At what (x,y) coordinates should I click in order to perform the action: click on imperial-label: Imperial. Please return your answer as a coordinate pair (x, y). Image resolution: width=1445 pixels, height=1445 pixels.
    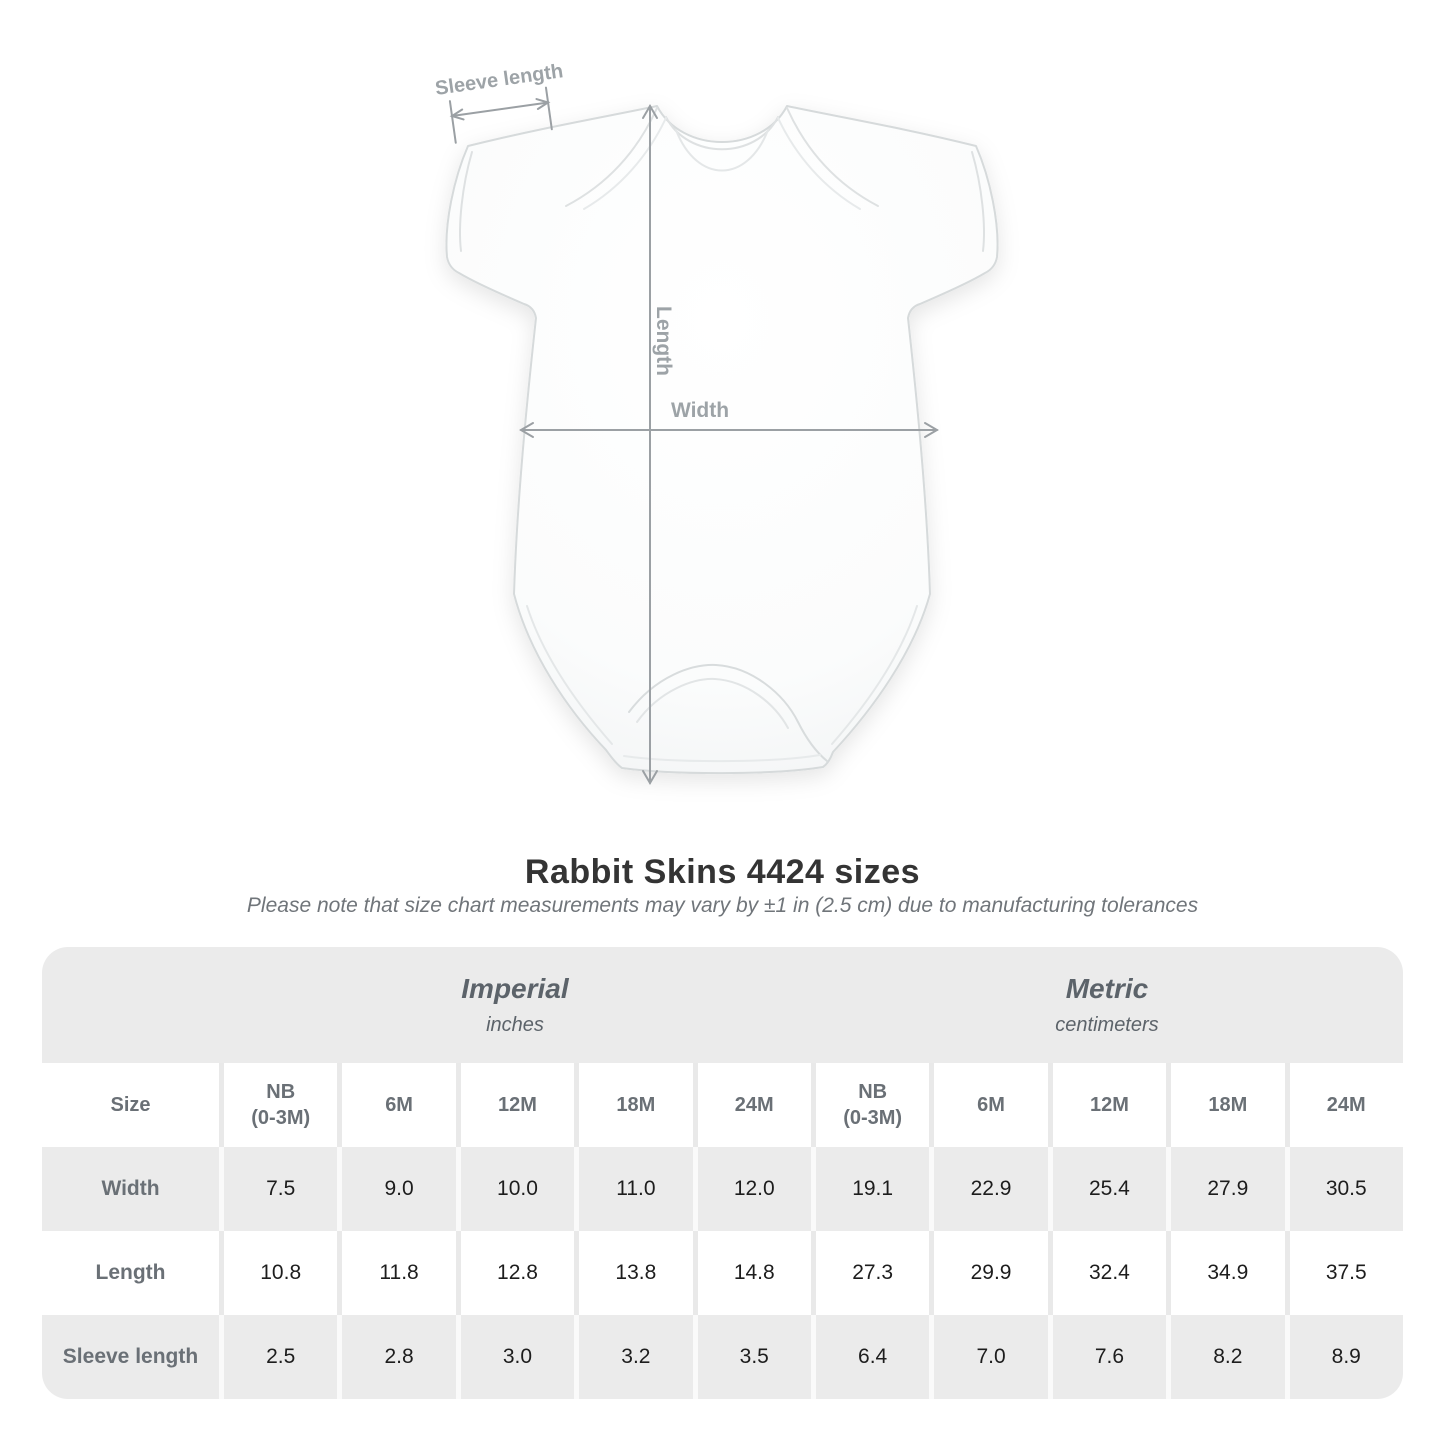
    Looking at the image, I should click on (515, 988).